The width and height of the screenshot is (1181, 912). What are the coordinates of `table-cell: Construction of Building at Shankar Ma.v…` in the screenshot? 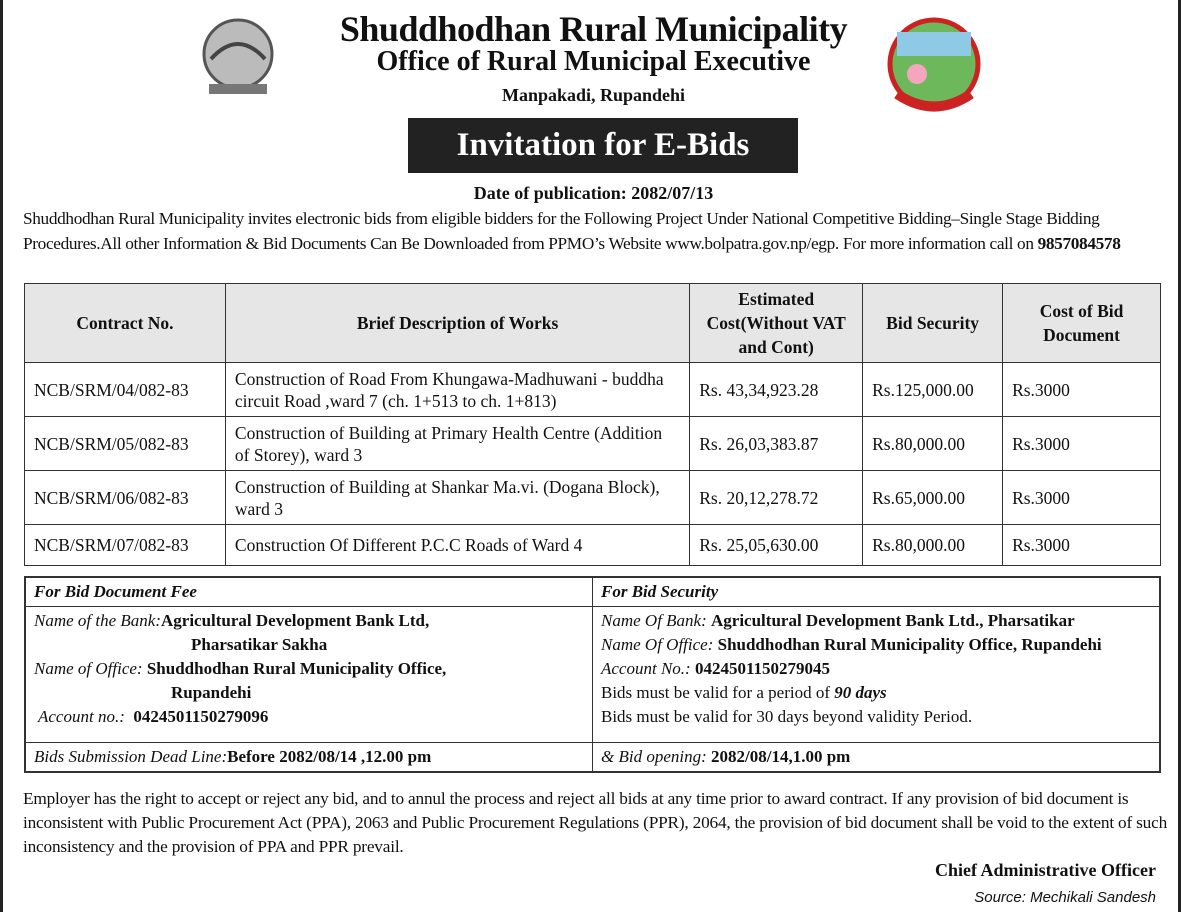 It's located at (457, 497).